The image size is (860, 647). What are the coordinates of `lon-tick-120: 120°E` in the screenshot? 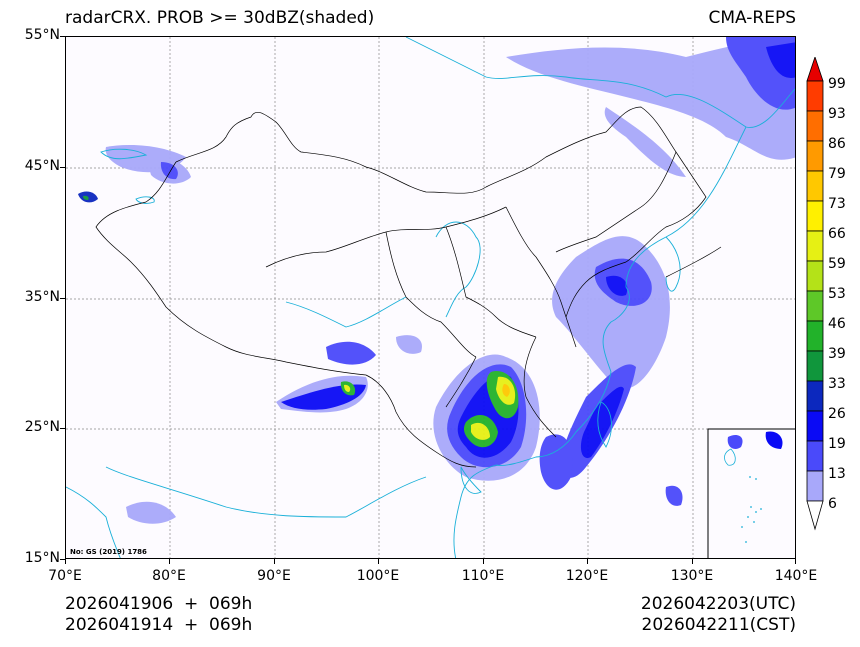 It's located at (587, 576).